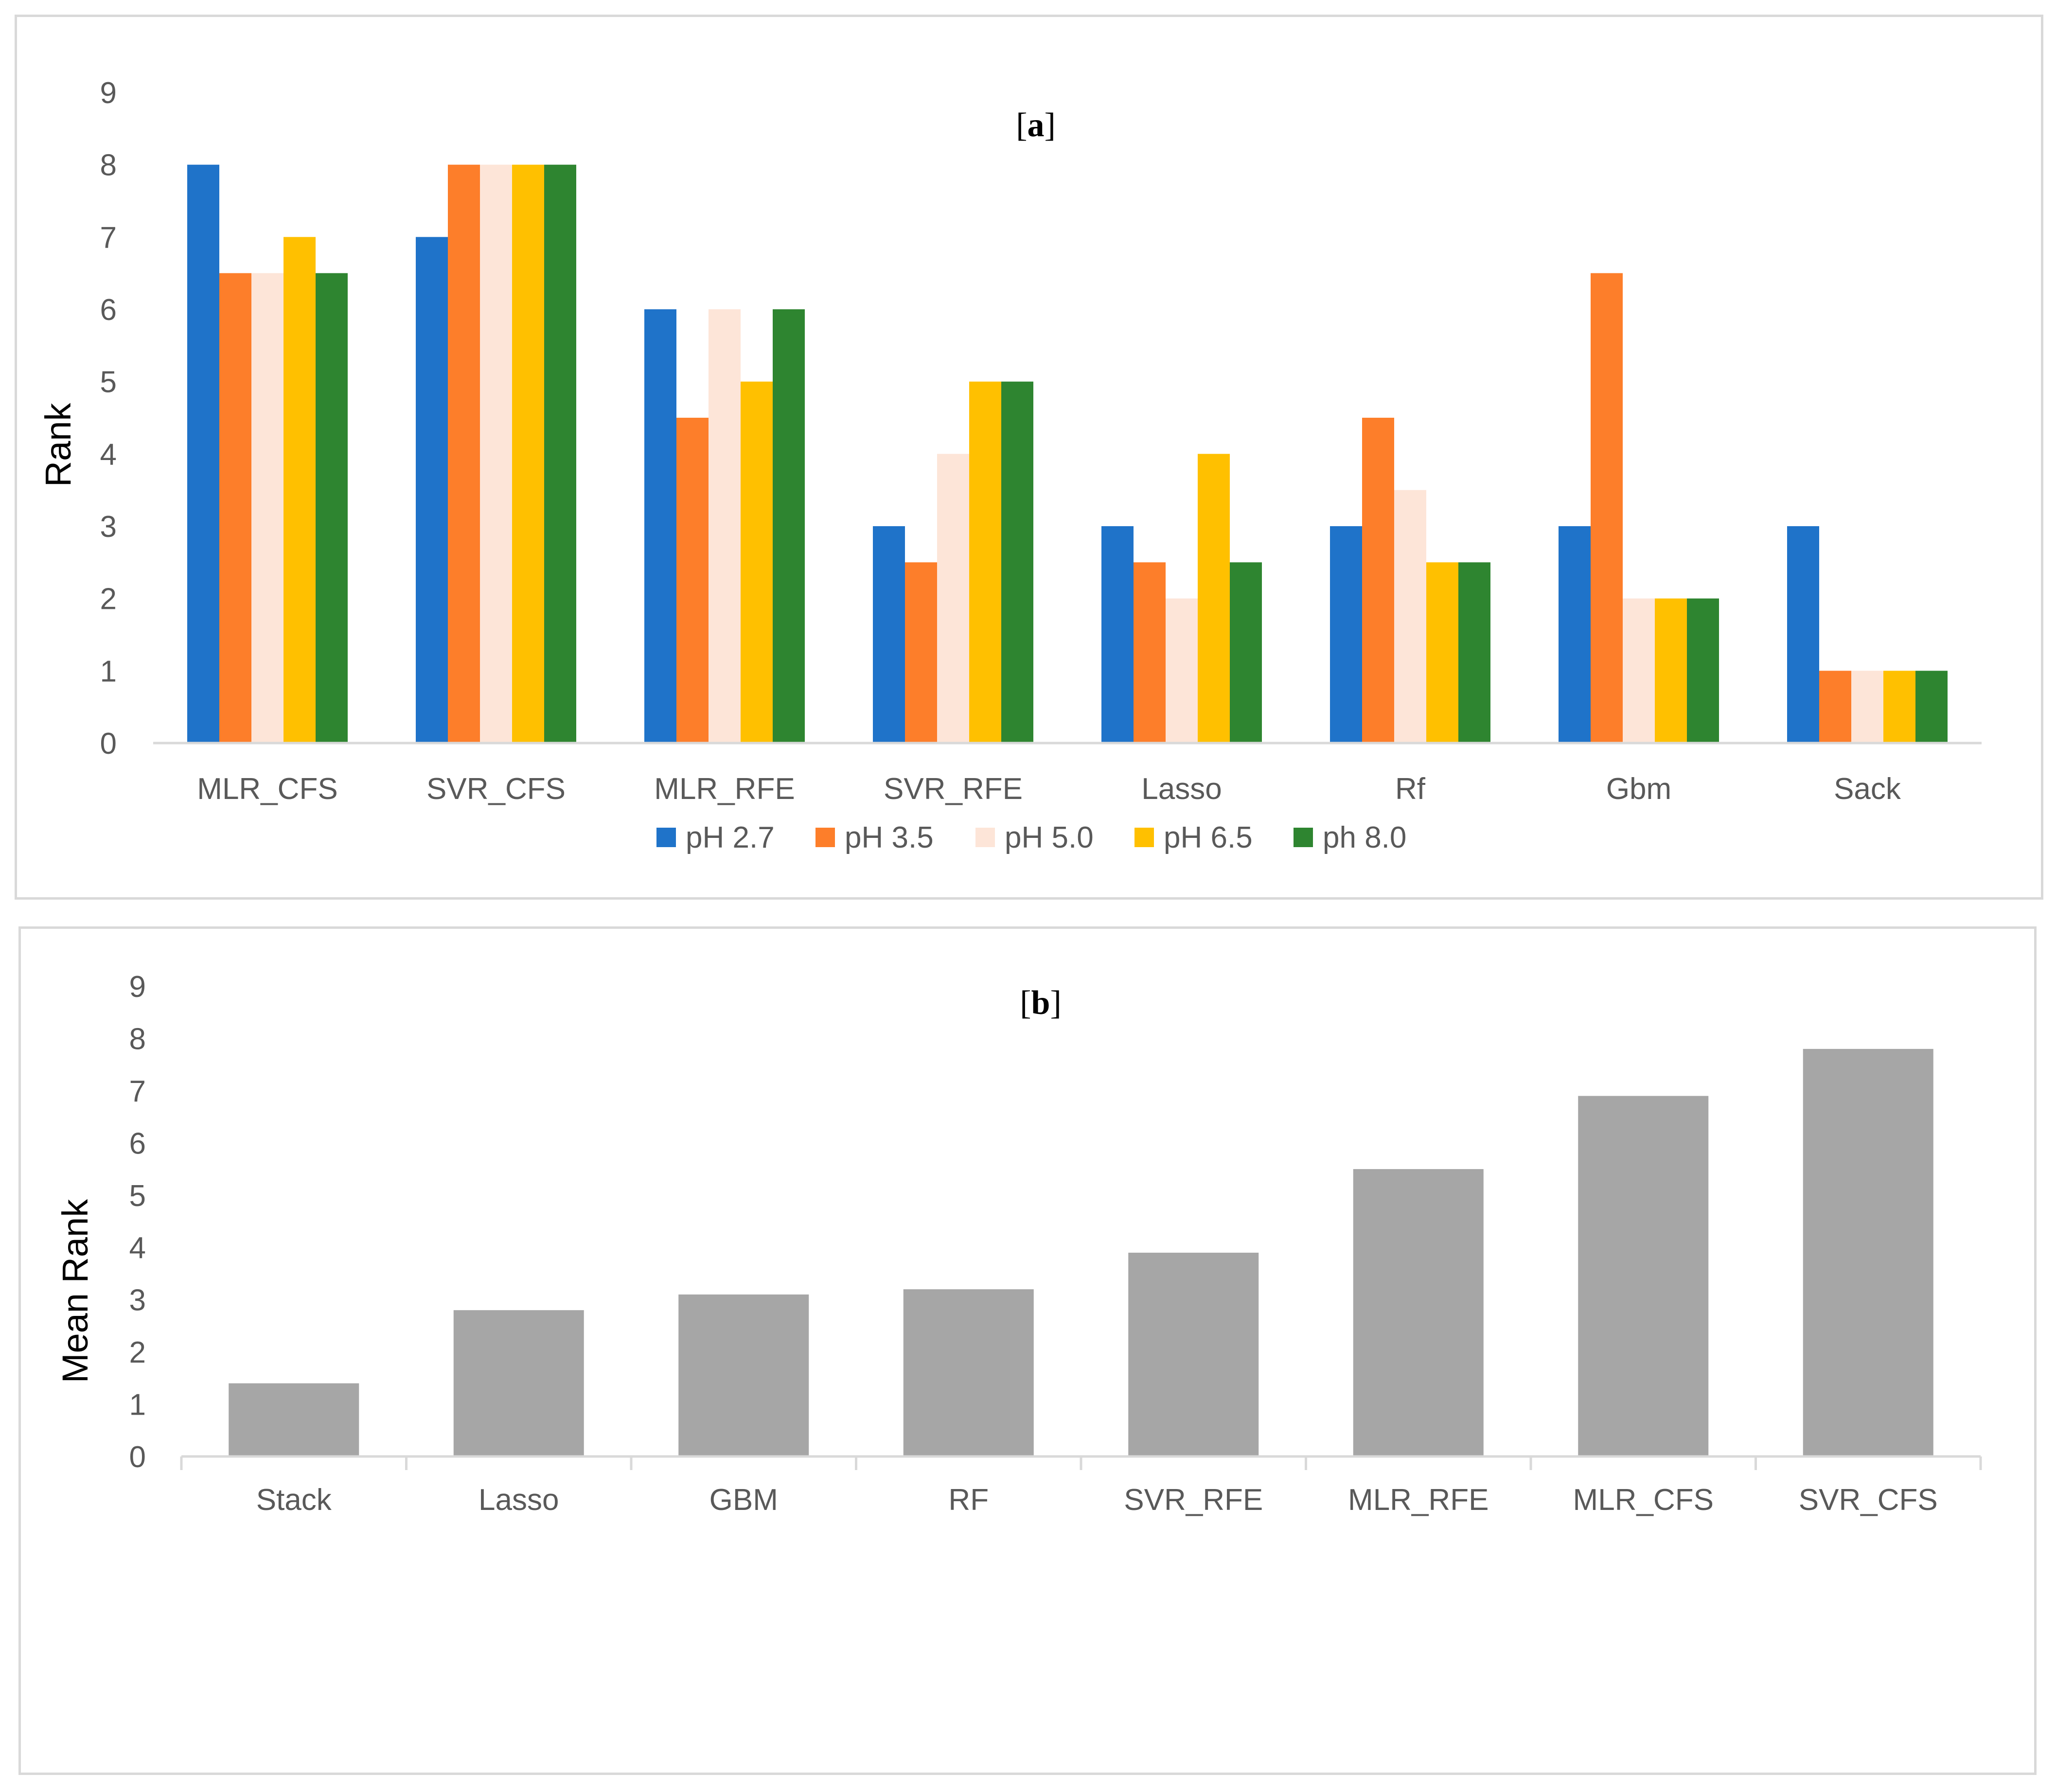 The width and height of the screenshot is (2056, 1792). Describe the element at coordinates (108, 237) in the screenshot. I see `chart-a-y-tick-label: 7` at that location.